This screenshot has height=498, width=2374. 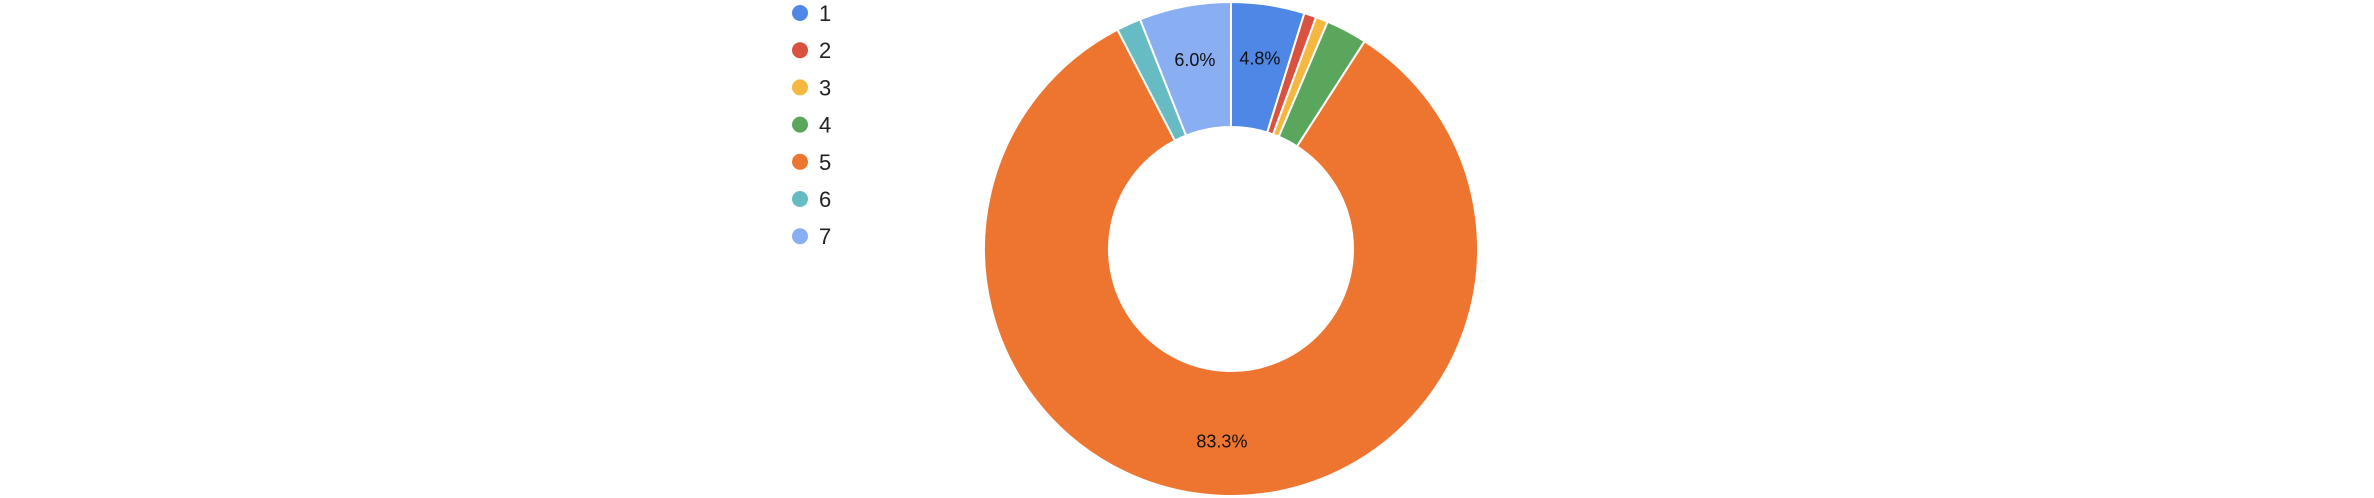 I want to click on legend-item-2: 2, so click(x=811, y=50).